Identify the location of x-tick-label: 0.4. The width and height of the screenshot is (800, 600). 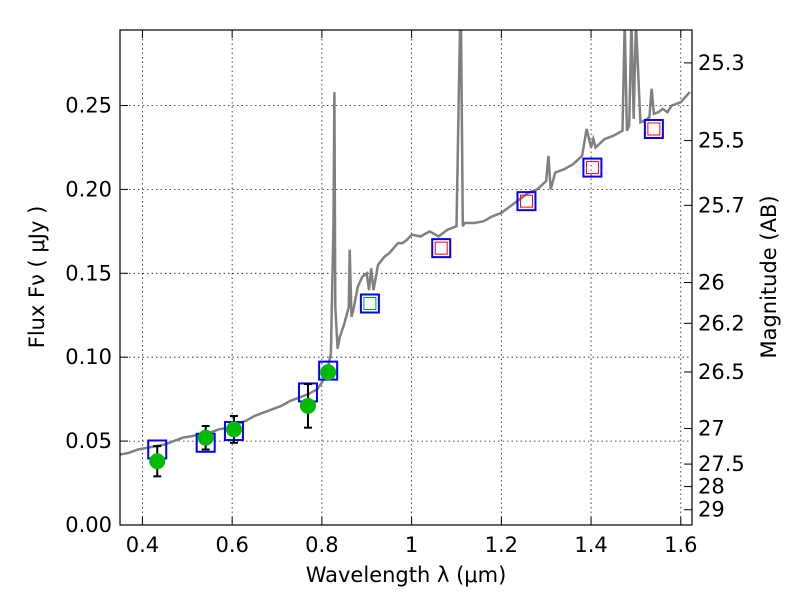
(142, 545).